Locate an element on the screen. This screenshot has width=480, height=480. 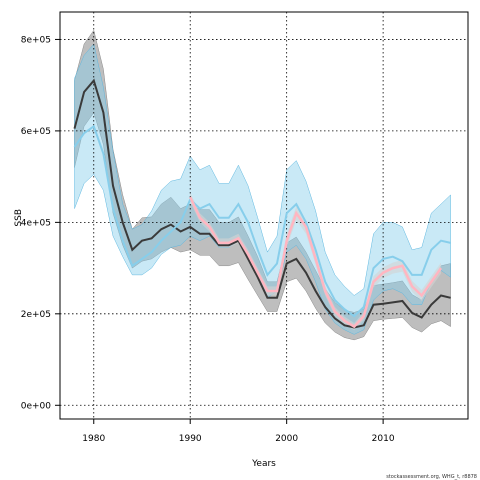
y-tick-label: 4e+05 is located at coordinates (36, 223).